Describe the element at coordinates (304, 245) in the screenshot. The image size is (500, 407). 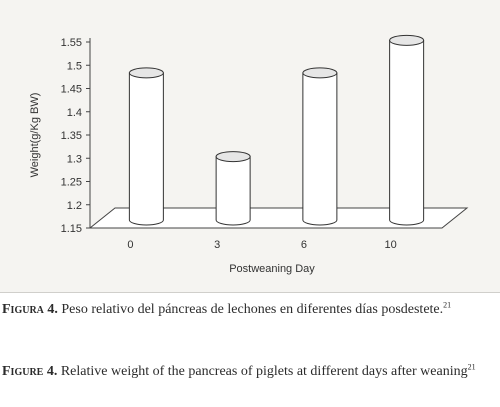
I see `x-tick-label: 6` at that location.